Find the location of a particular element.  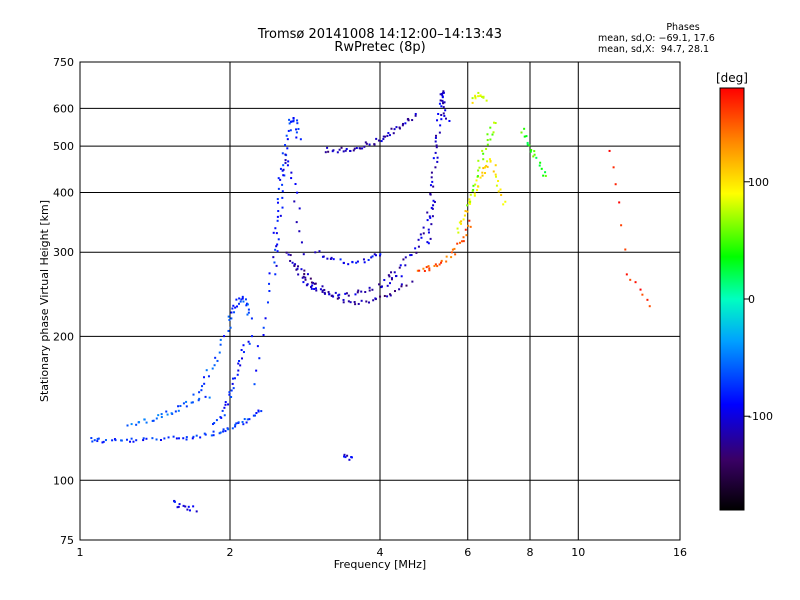

x-axis-label: Frequency [MHz] is located at coordinates (380, 564).